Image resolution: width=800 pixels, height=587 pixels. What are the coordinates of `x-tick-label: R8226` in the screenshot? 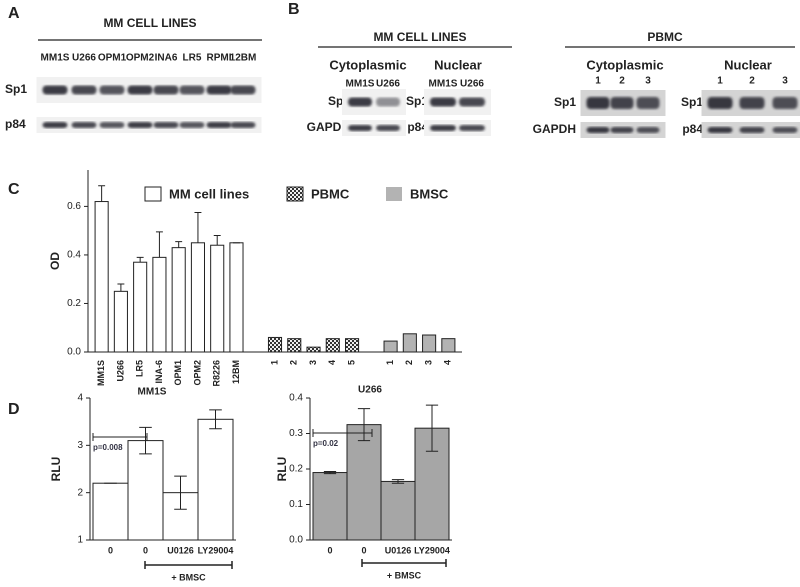 It's located at (217, 373).